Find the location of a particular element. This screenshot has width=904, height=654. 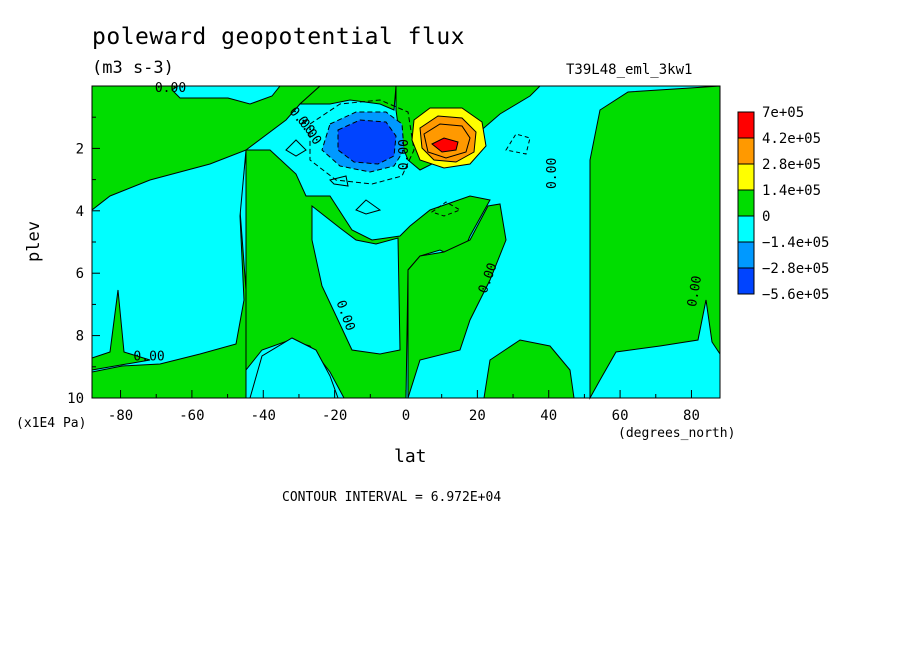

colorbar-label: 4.2e+05 is located at coordinates (791, 139).